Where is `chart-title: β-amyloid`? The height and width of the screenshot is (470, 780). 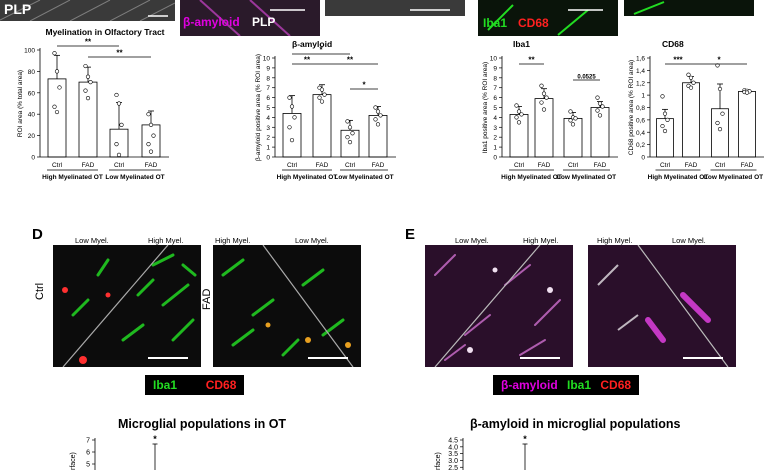 chart-title: β-amyloid is located at coordinates (312, 44).